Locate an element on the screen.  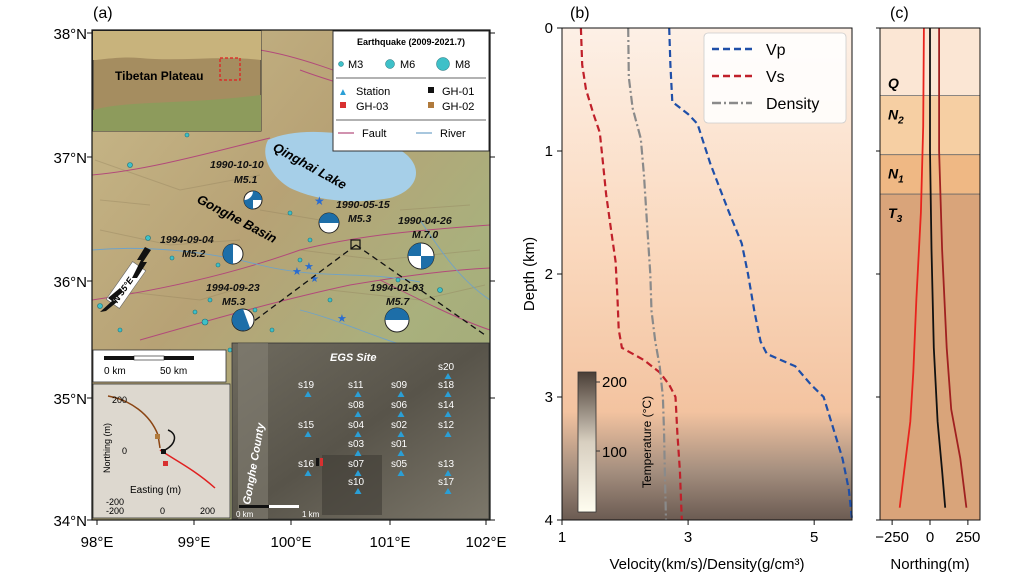
station-stars: ★★ ★★ ★ is located at coordinates (319, 259).